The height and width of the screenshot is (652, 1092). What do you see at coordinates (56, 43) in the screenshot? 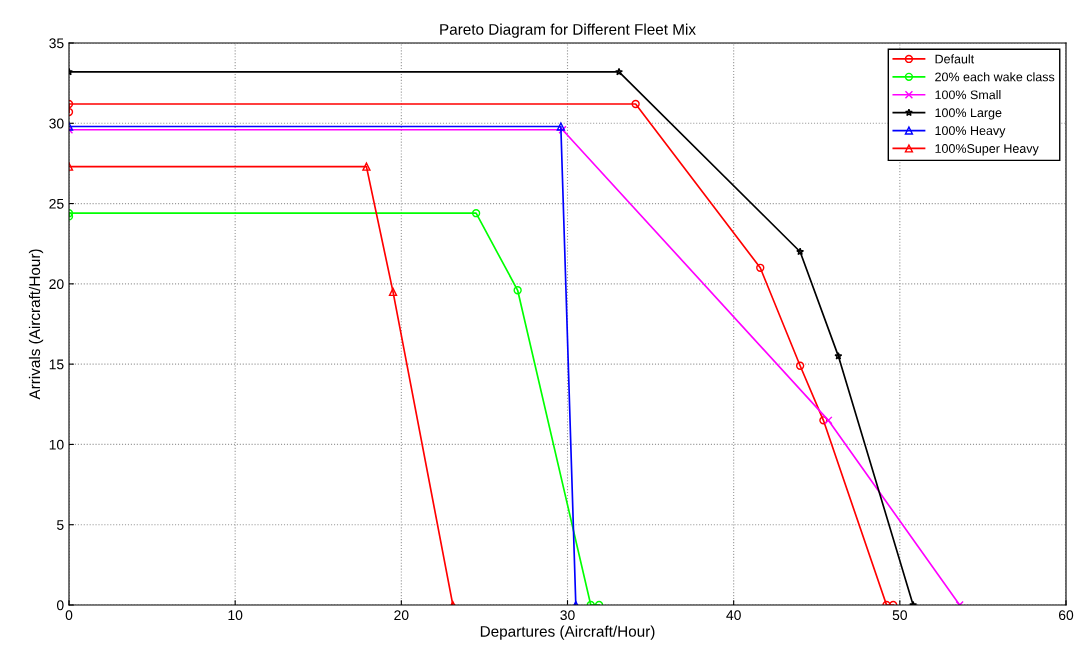
I see `y-tick-label: 35` at bounding box center [56, 43].